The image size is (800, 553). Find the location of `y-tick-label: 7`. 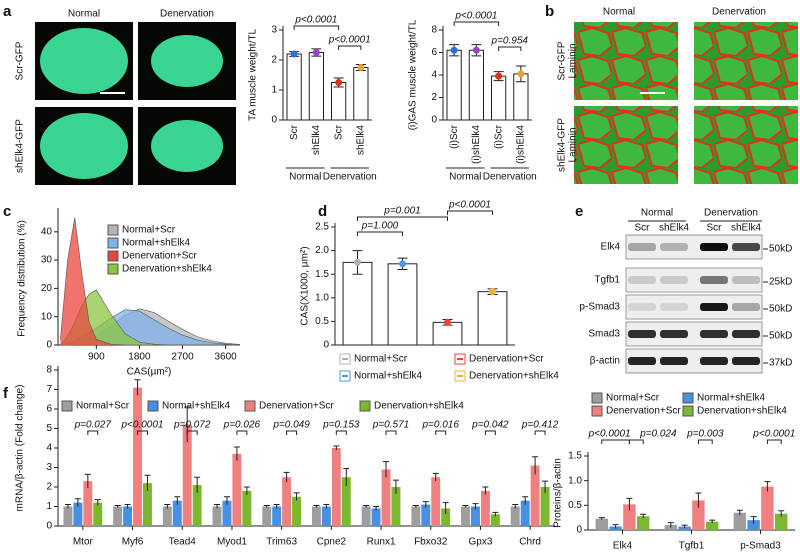

y-tick-label: 7 is located at coordinates (49, 389).